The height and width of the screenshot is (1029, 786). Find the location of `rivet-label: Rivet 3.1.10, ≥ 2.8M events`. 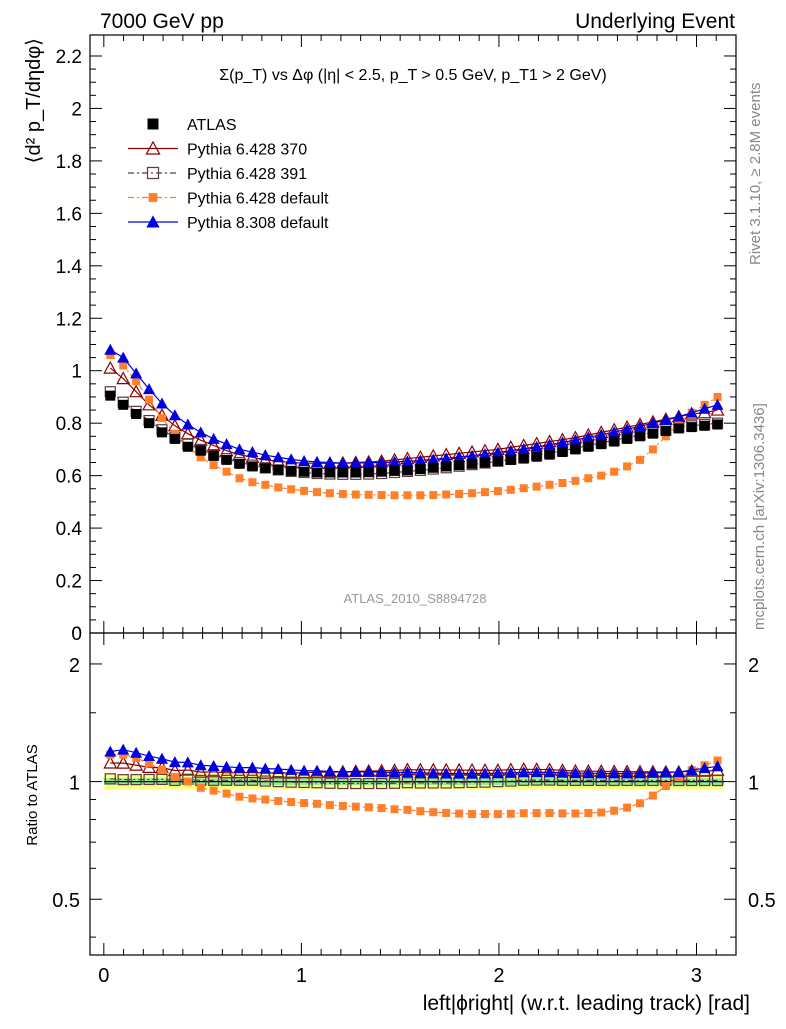

rivet-label: Rivet 3.1.10, ≥ 2.8M events is located at coordinates (755, 174).